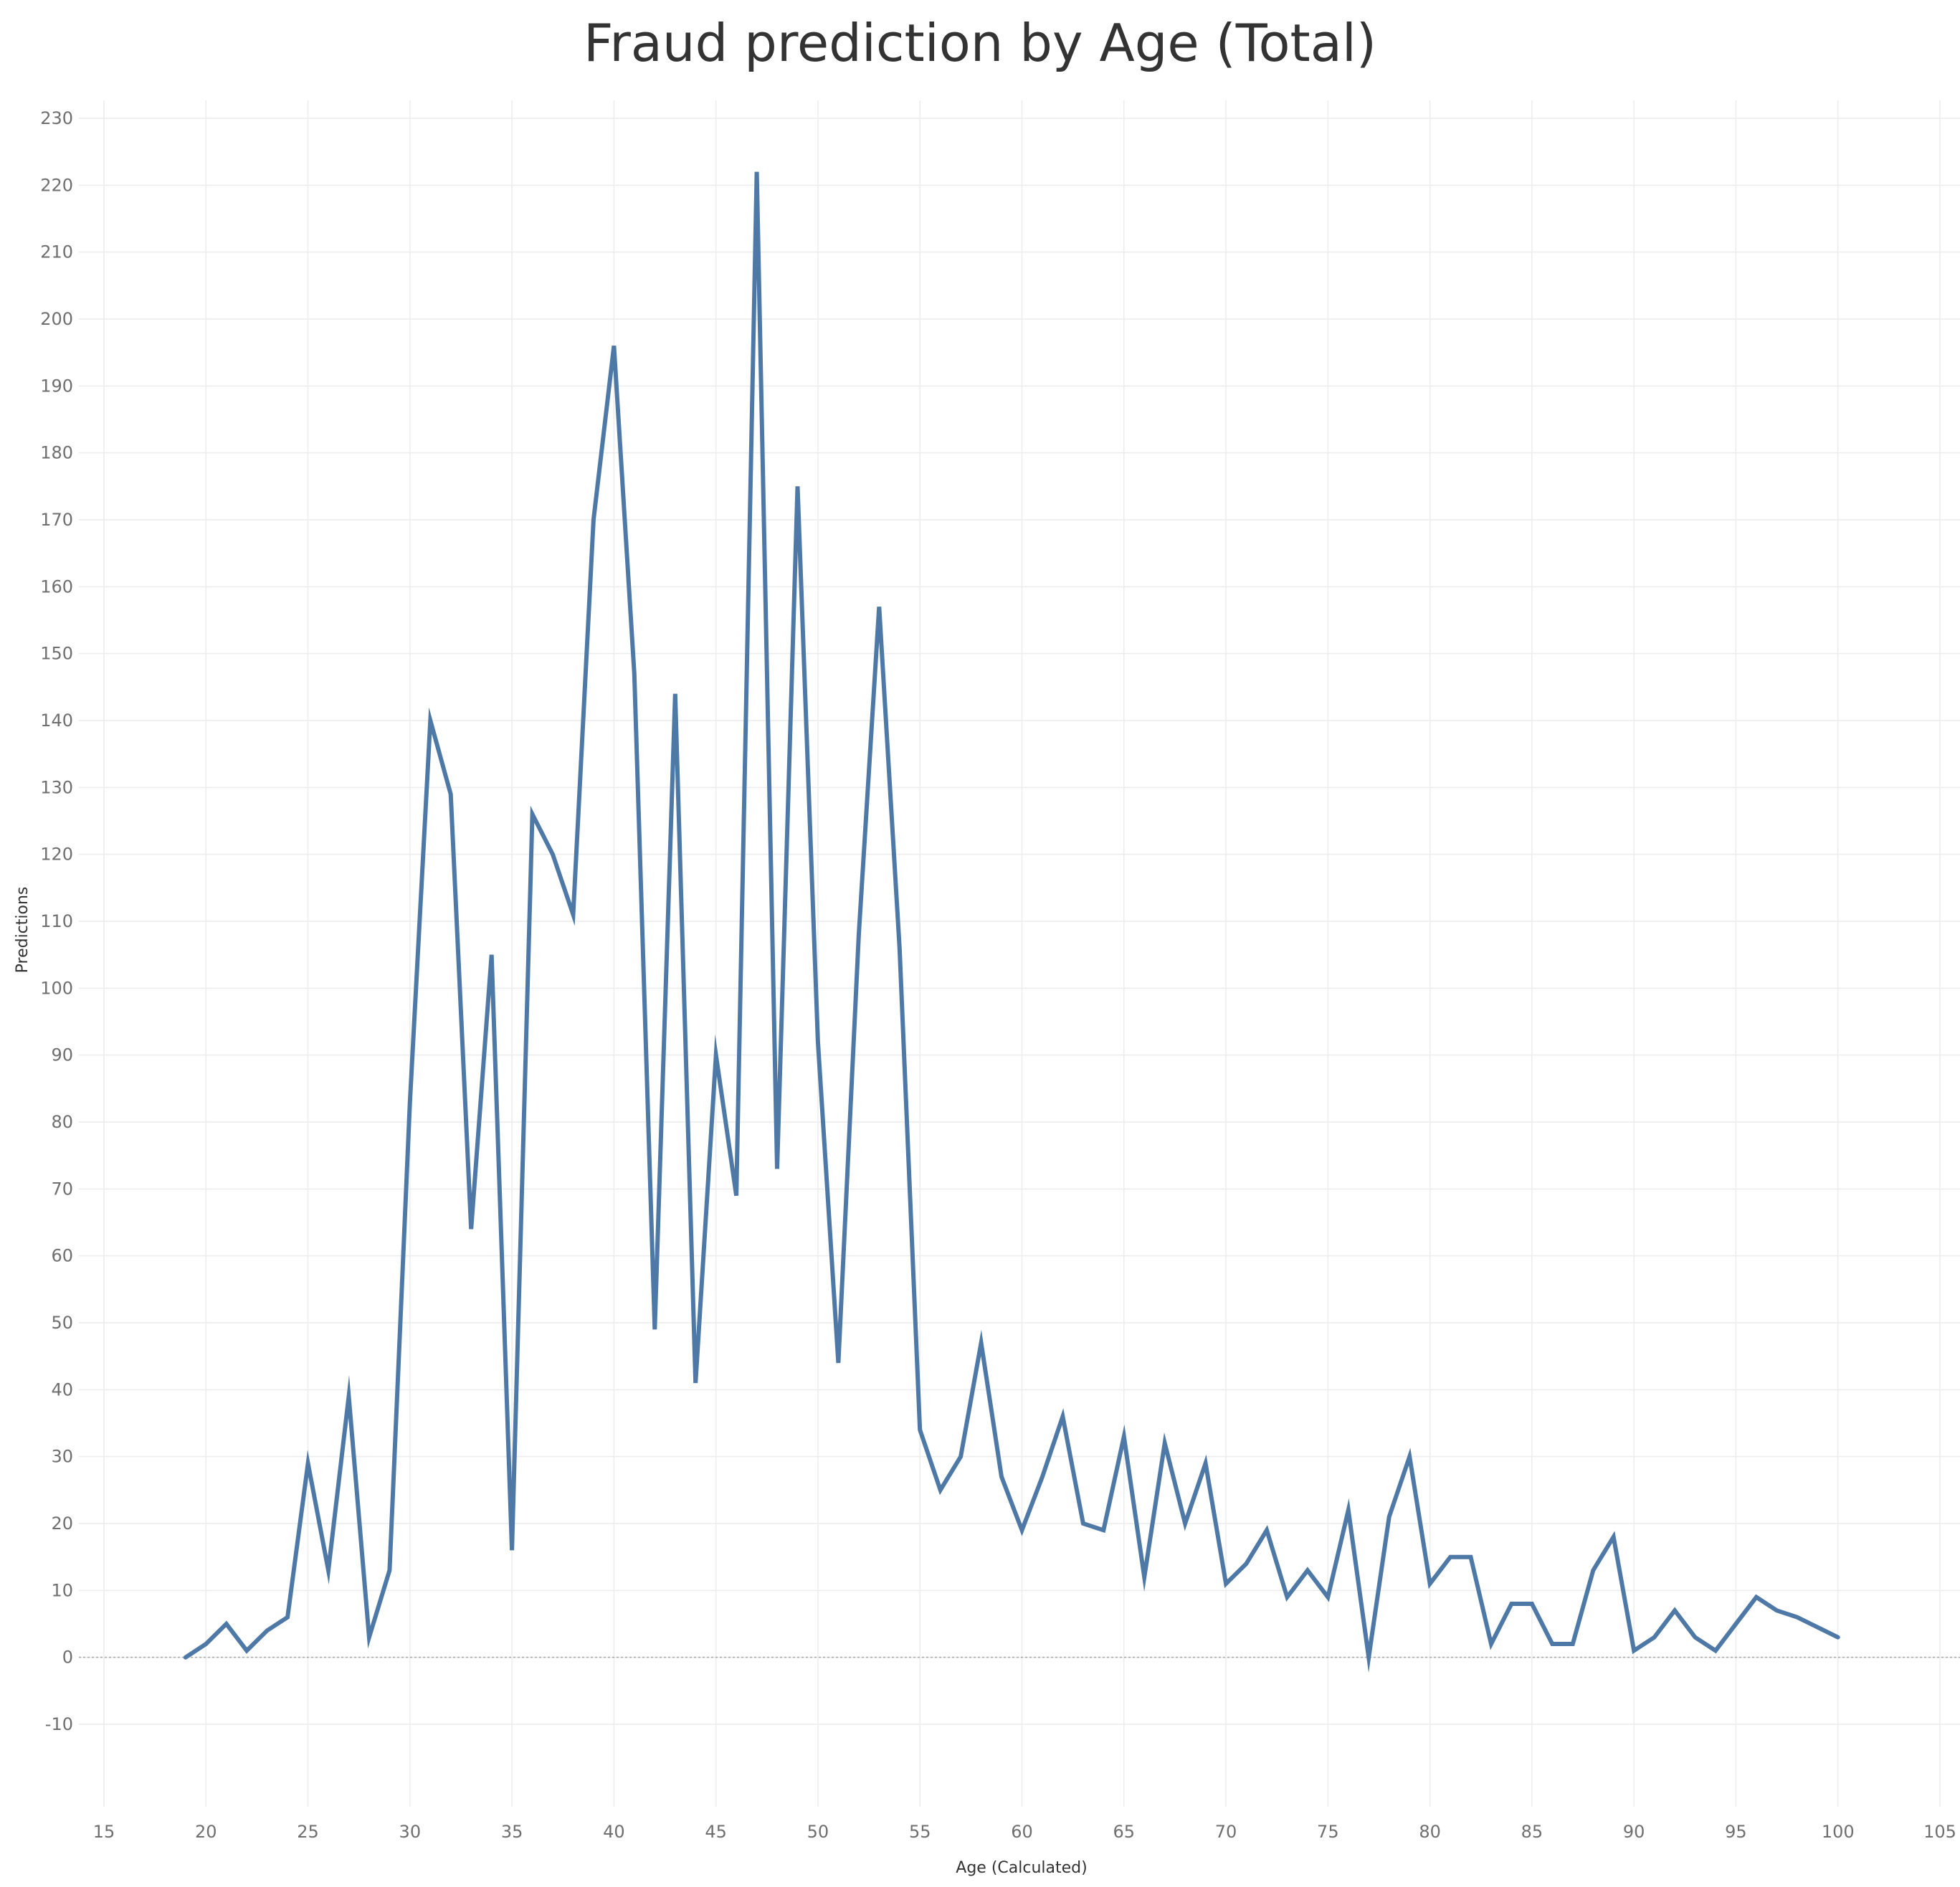  Describe the element at coordinates (1736, 1832) in the screenshot. I see `x-tick-label: 95` at that location.